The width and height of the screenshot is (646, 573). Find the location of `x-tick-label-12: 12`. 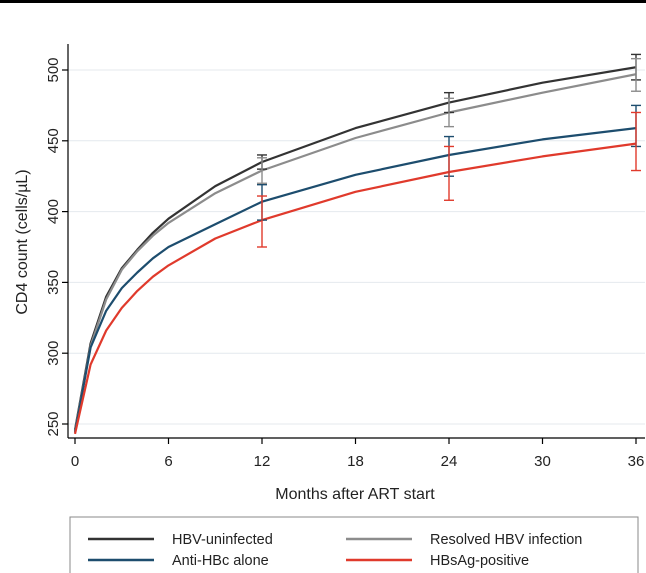

x-tick-label-12: 12 is located at coordinates (262, 461).